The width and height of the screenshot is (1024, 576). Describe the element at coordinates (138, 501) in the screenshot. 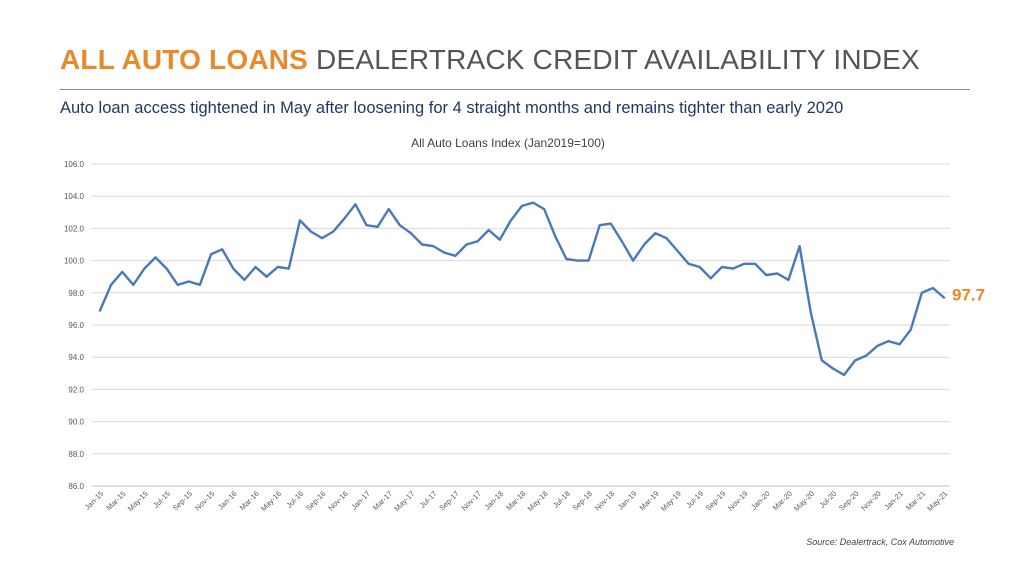

I see `x-tick-label: May-15` at that location.